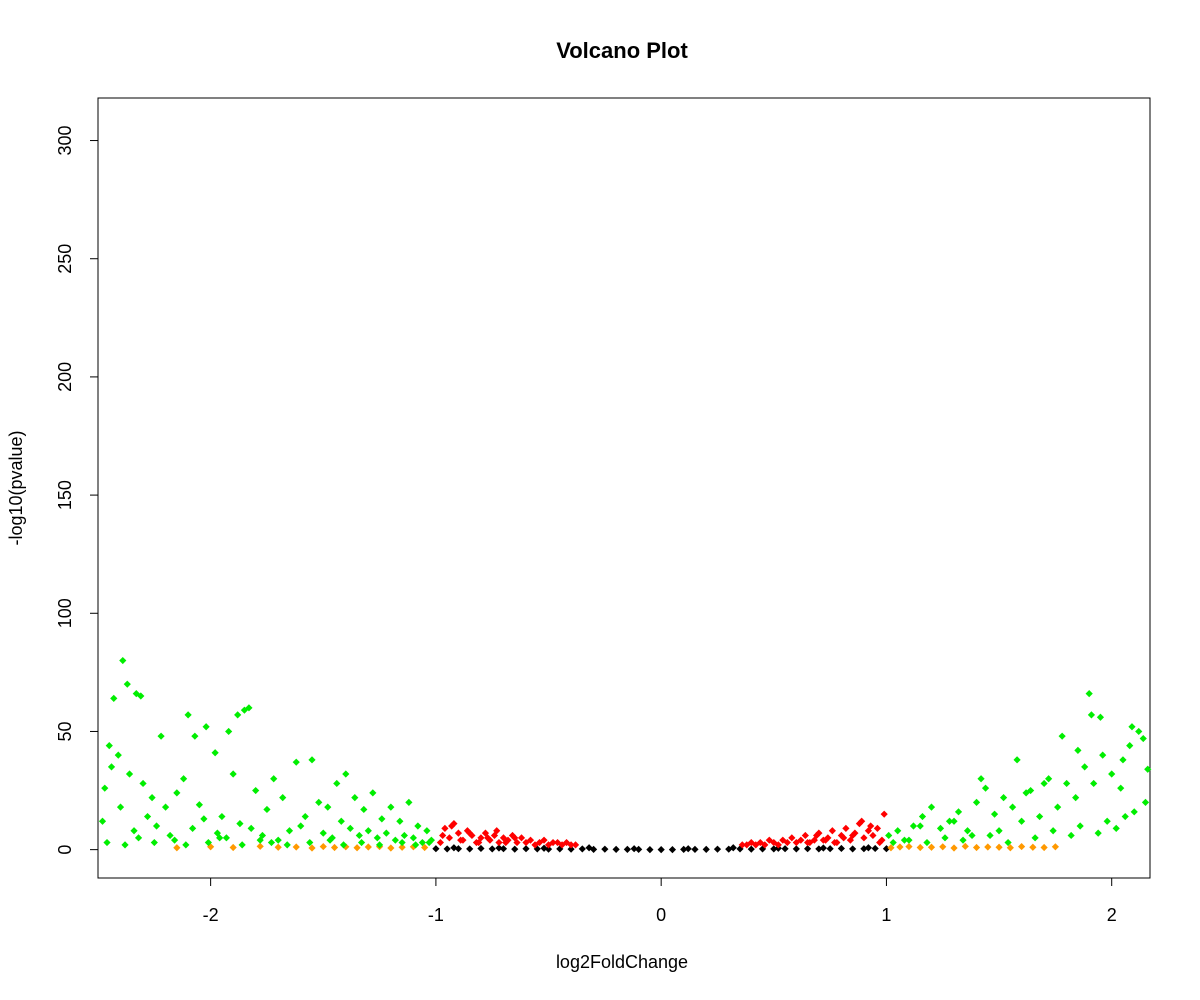 The width and height of the screenshot is (1200, 1000). What do you see at coordinates (1112, 915) in the screenshot?
I see `x-tick-label: 2` at bounding box center [1112, 915].